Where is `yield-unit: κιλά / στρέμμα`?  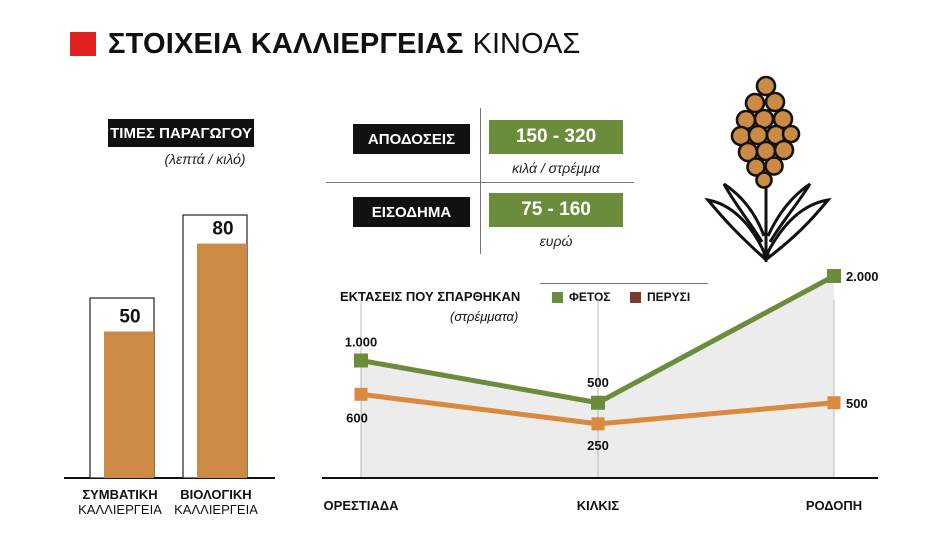 yield-unit: κιλά / στρέμμα is located at coordinates (556, 168).